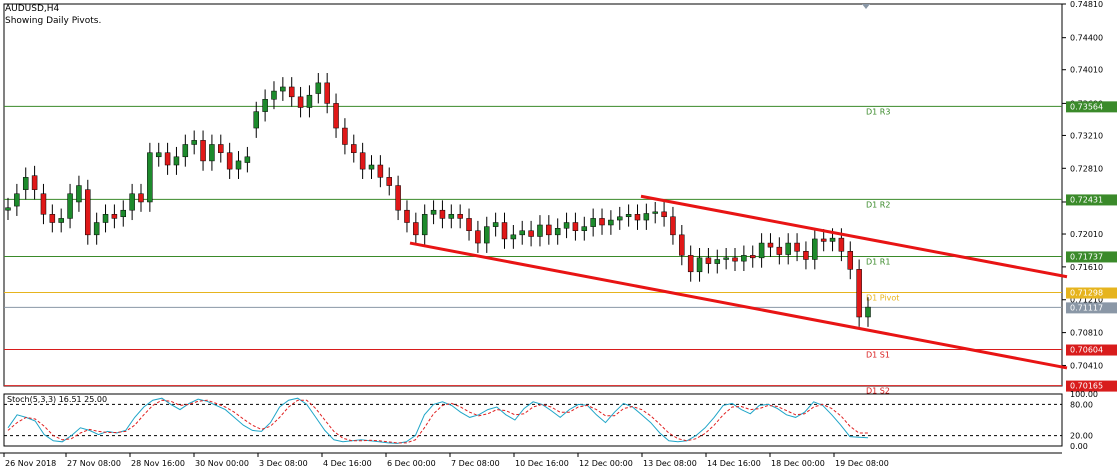  Describe the element at coordinates (866, 6) in the screenshot. I see `chart-shift-marker-icon` at that location.